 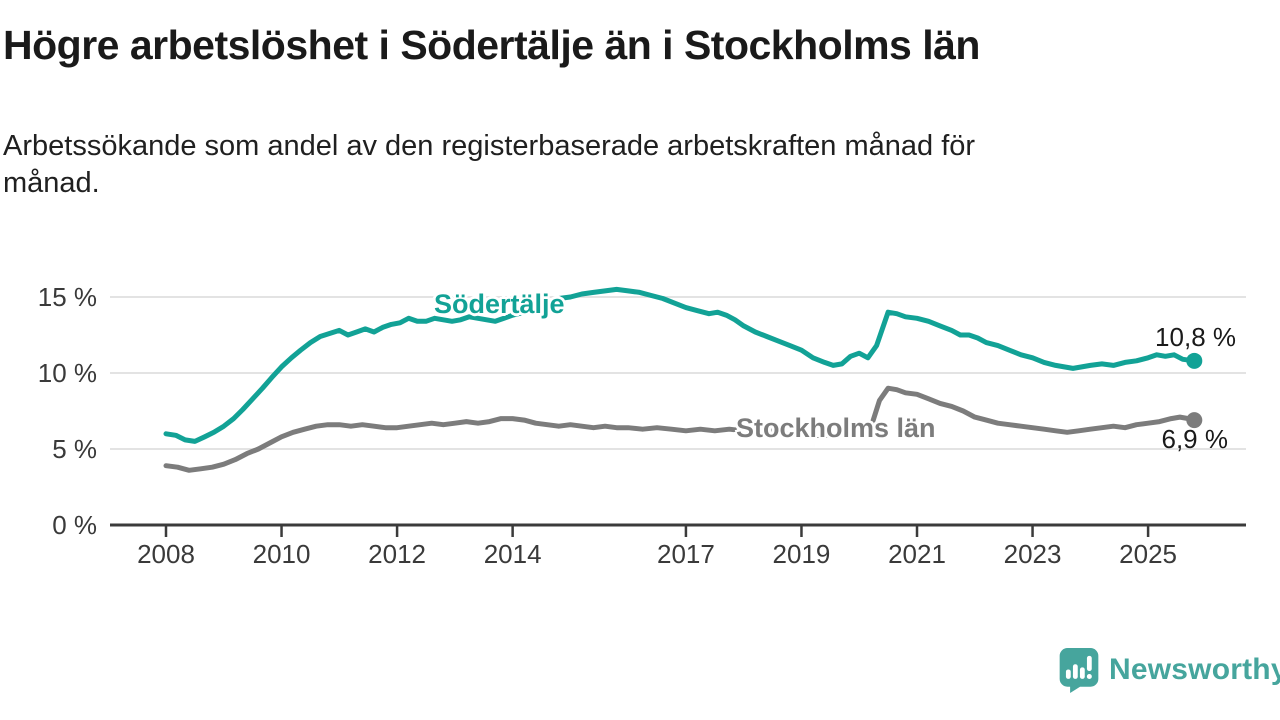 What do you see at coordinates (166, 554) in the screenshot?
I see `x-axis-label-2008: 2008` at bounding box center [166, 554].